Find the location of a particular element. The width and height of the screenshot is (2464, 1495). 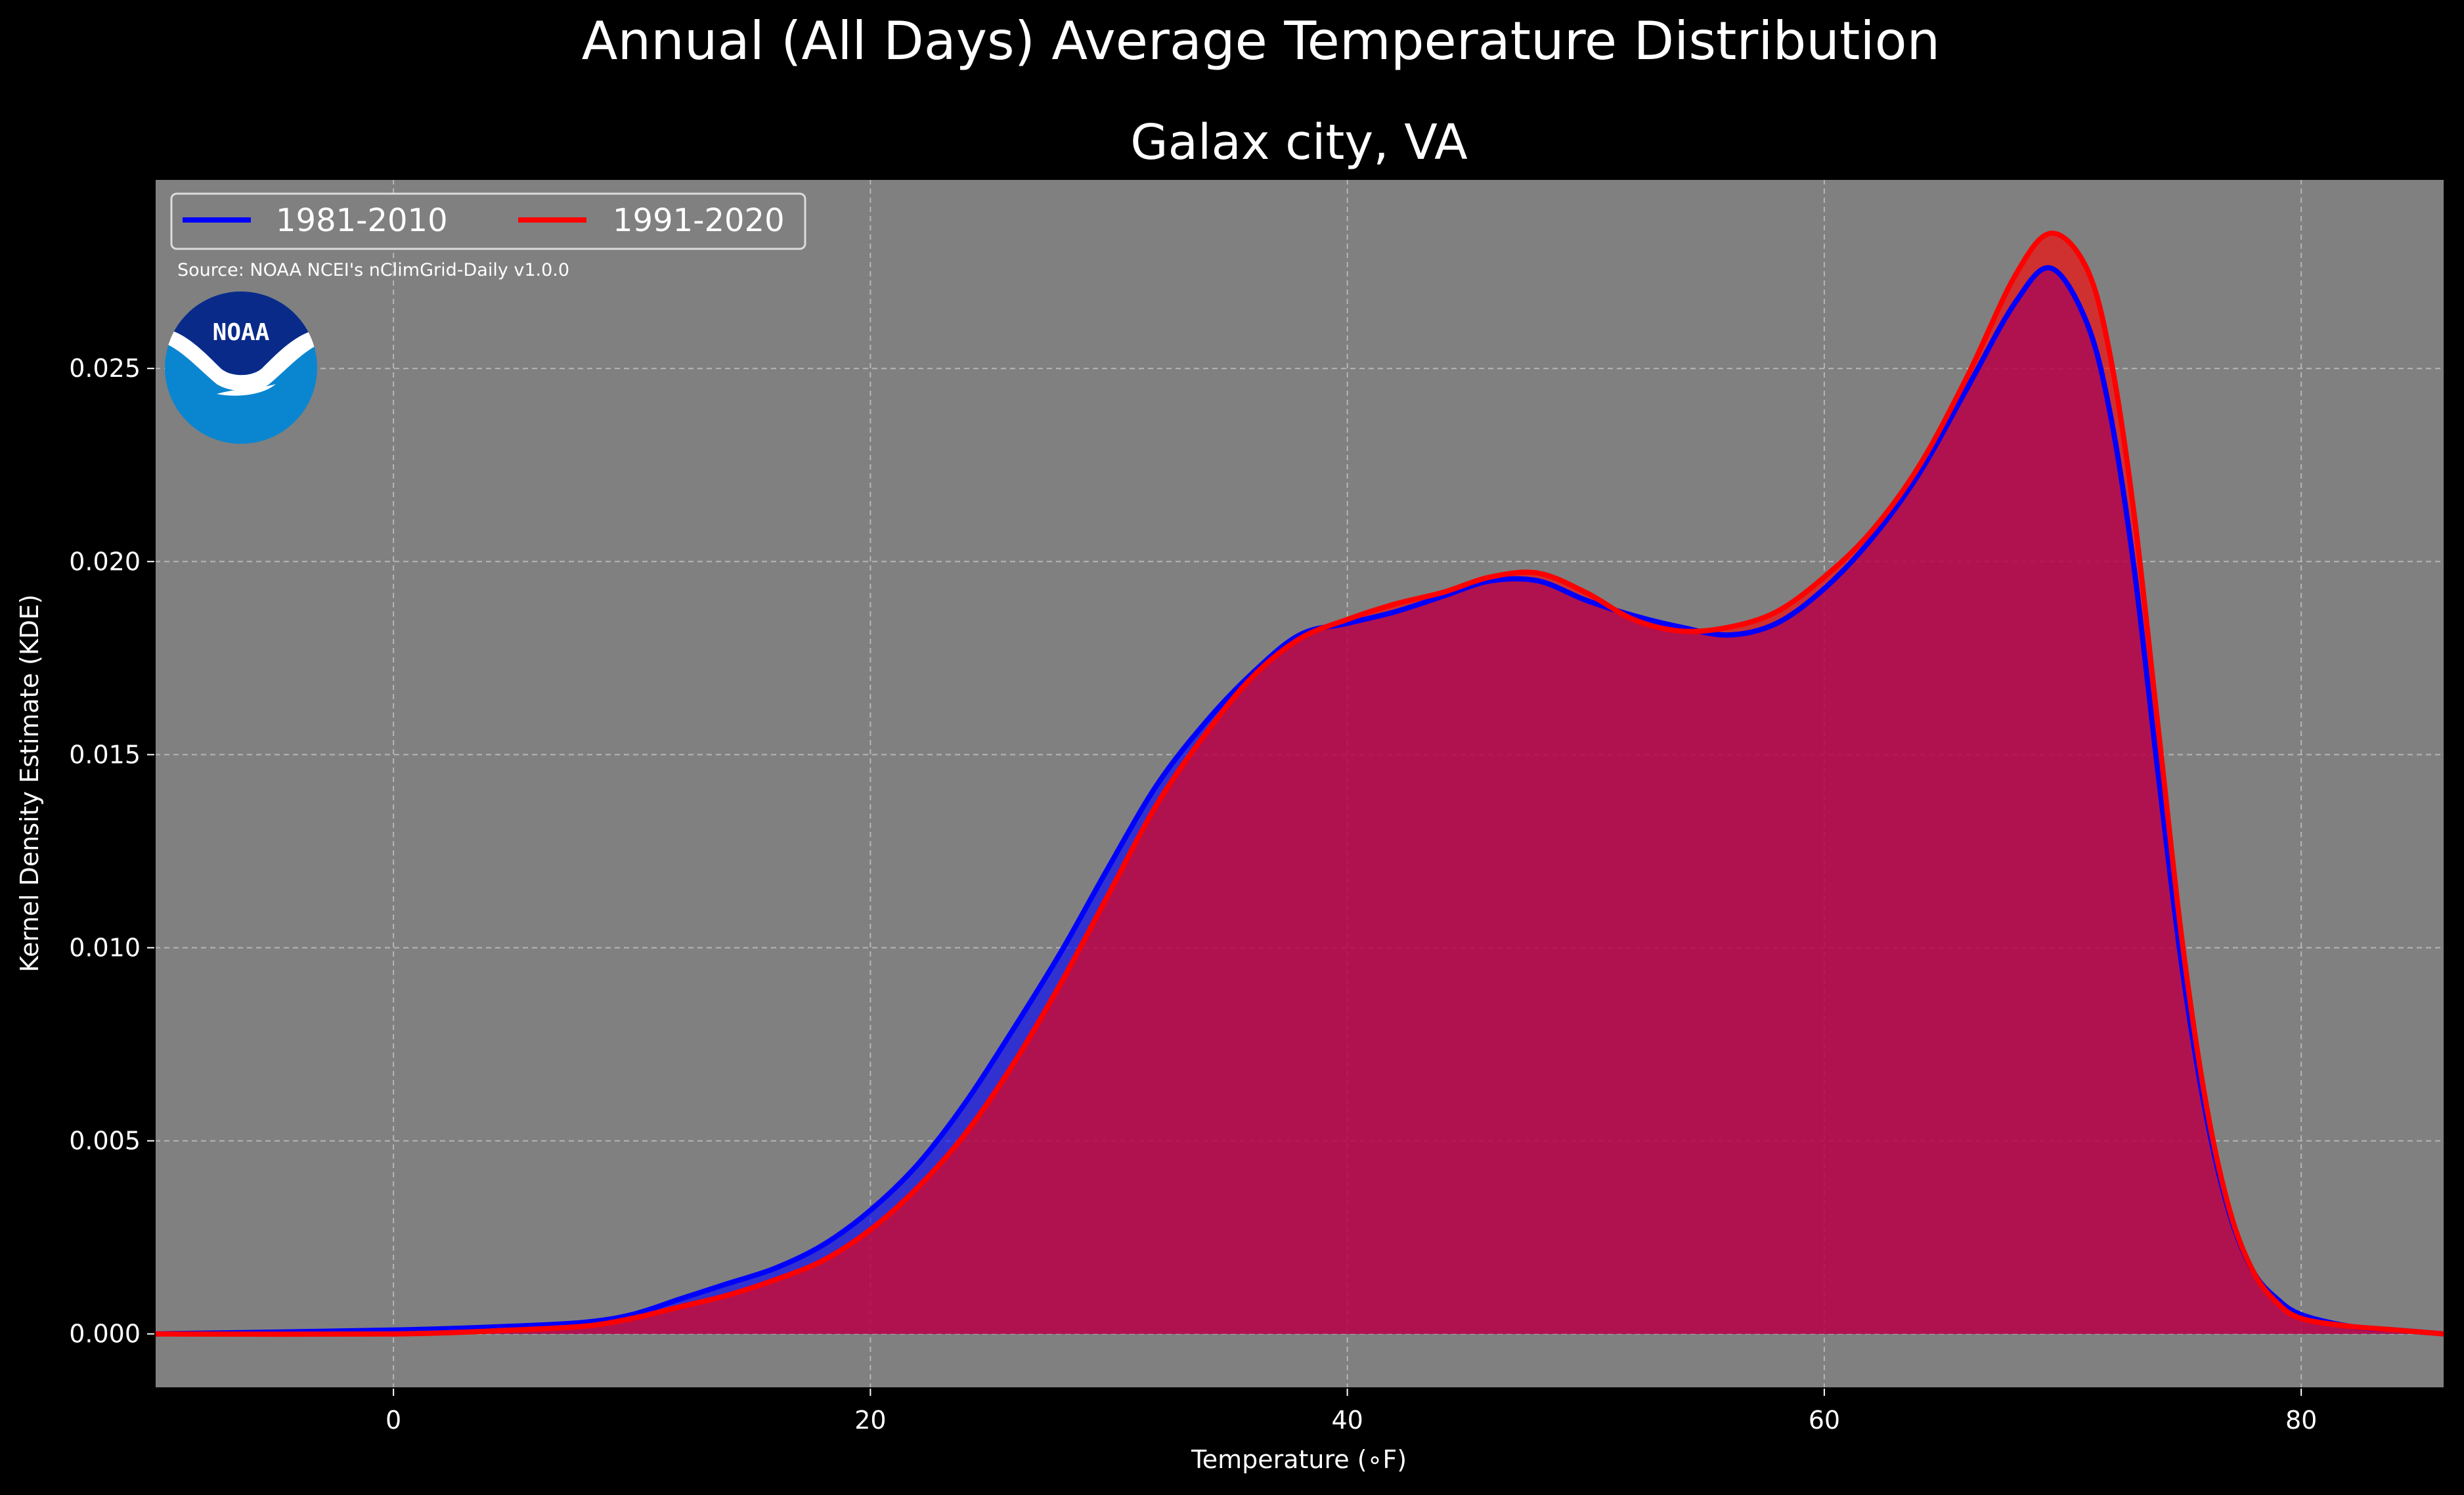

x-tick-label: 20 is located at coordinates (870, 1420).